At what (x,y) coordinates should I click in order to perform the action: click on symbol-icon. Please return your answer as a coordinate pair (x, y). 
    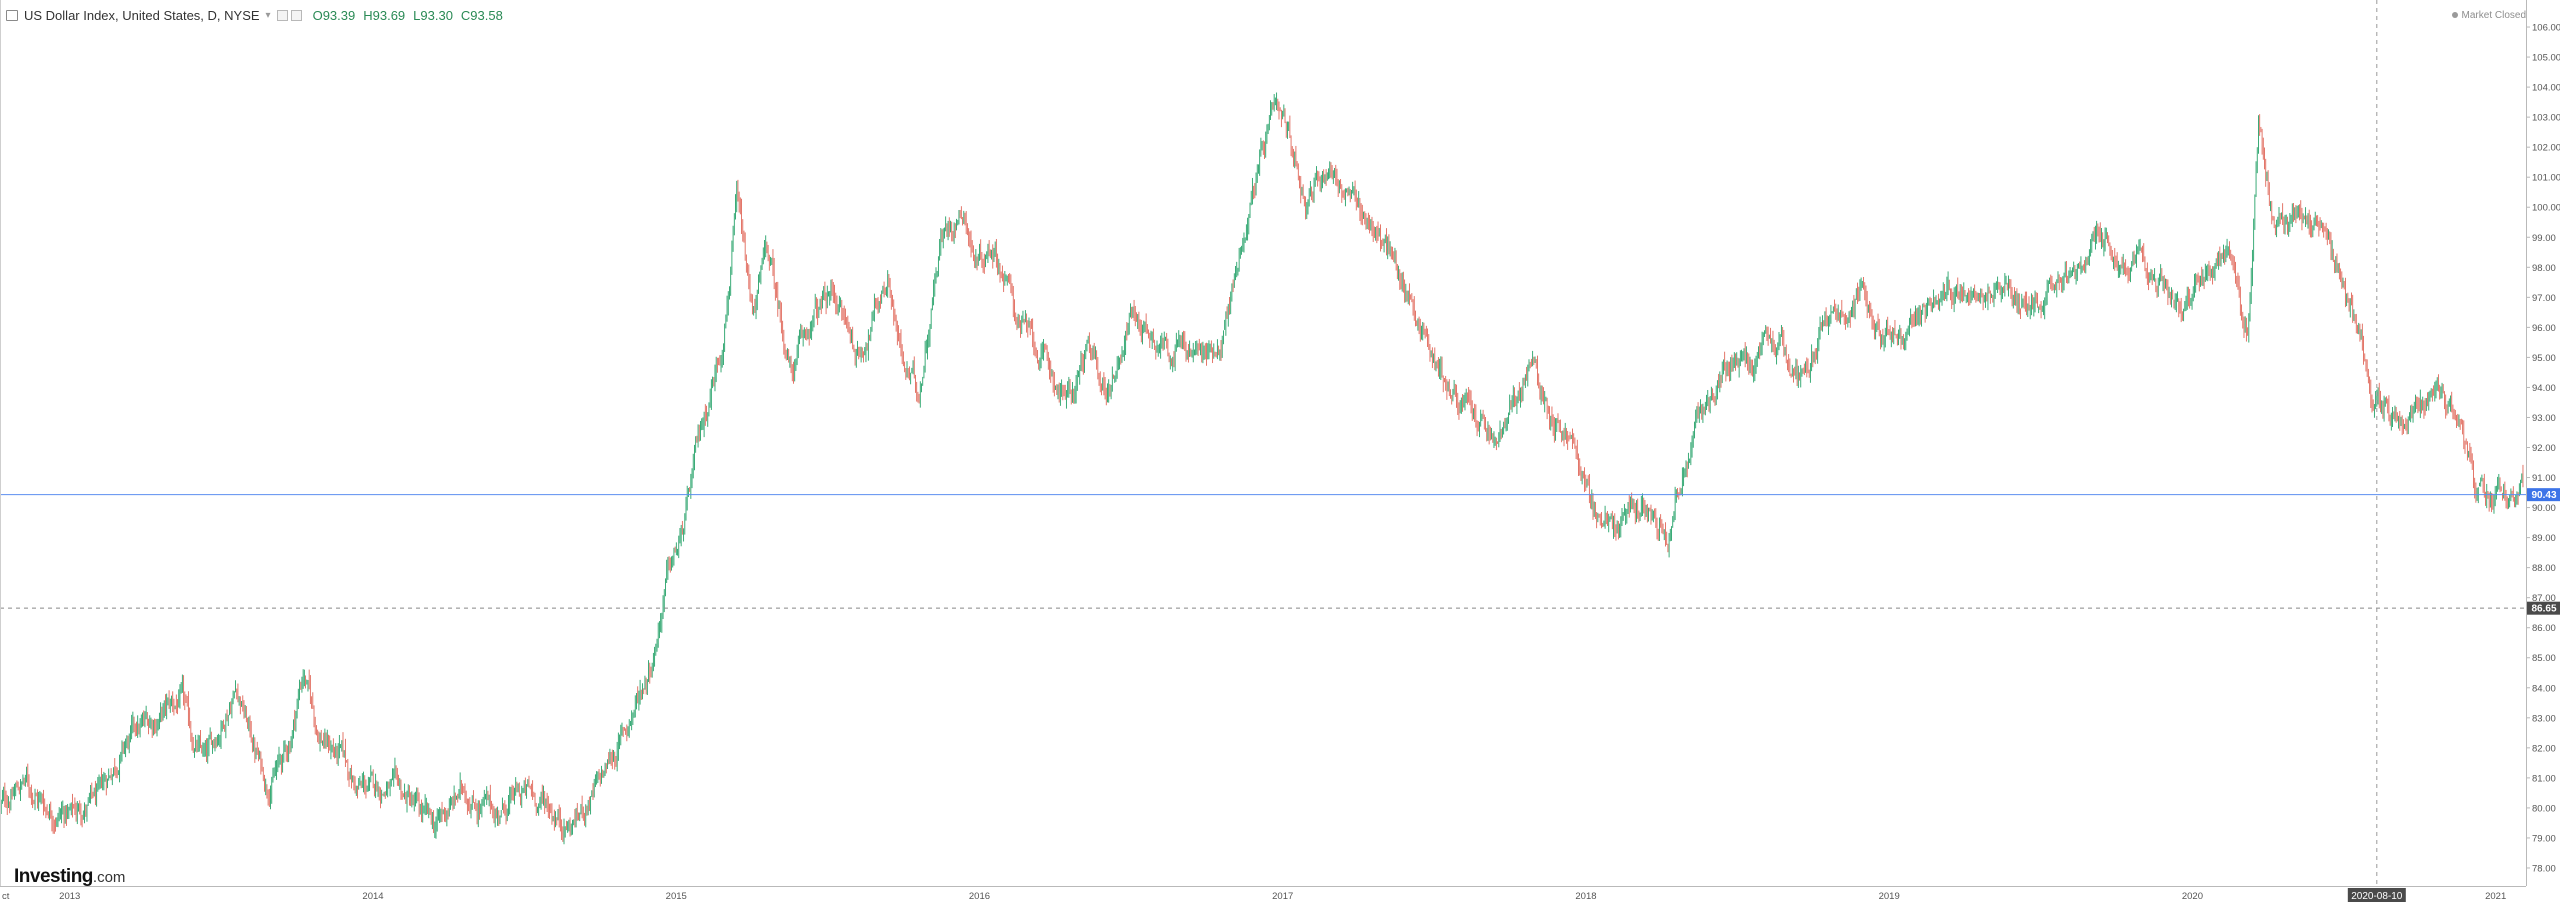
    Looking at the image, I should click on (12, 15).